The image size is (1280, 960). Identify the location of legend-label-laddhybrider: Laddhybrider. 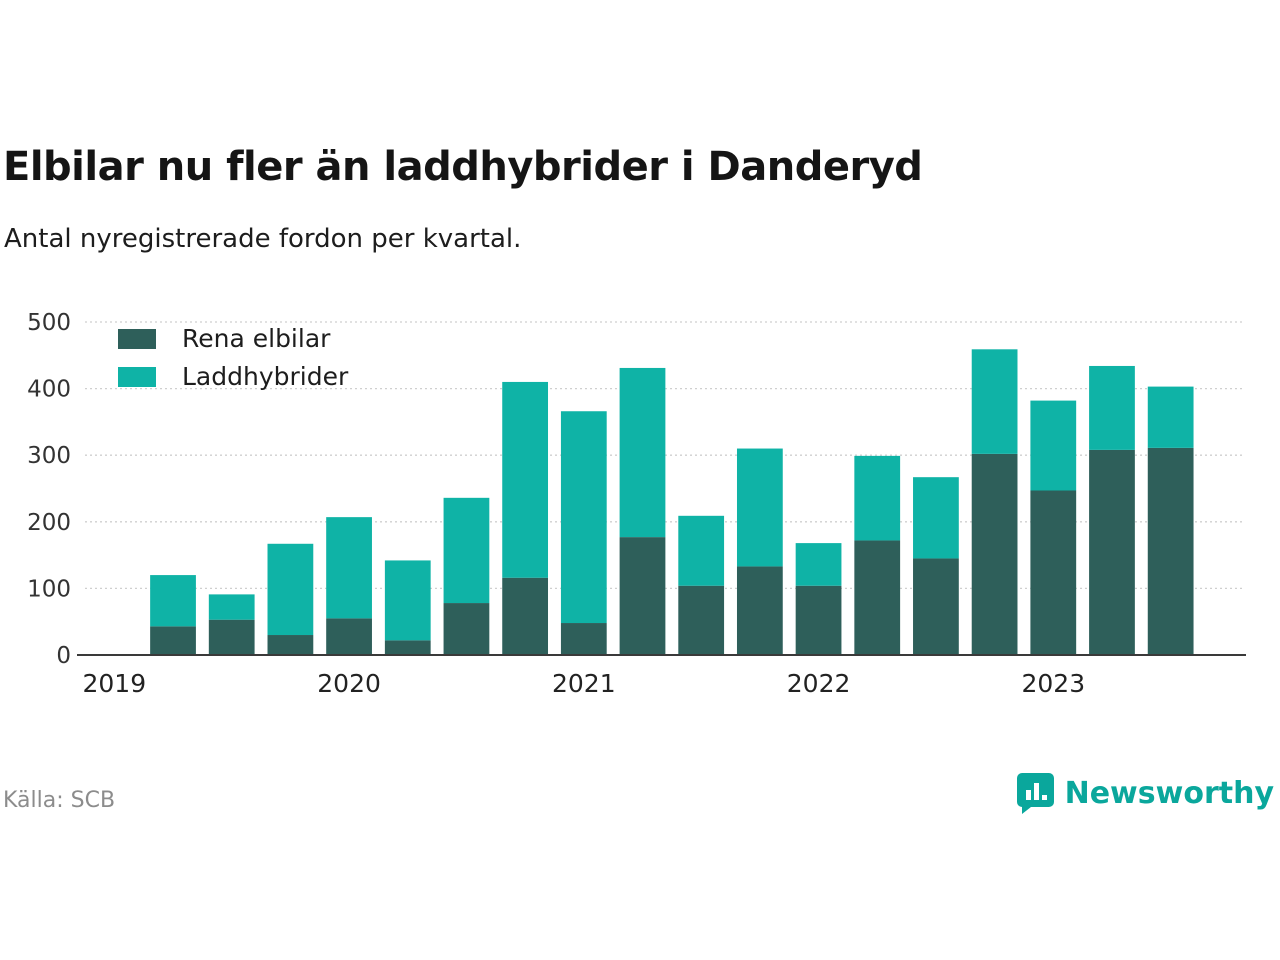
(265, 376).